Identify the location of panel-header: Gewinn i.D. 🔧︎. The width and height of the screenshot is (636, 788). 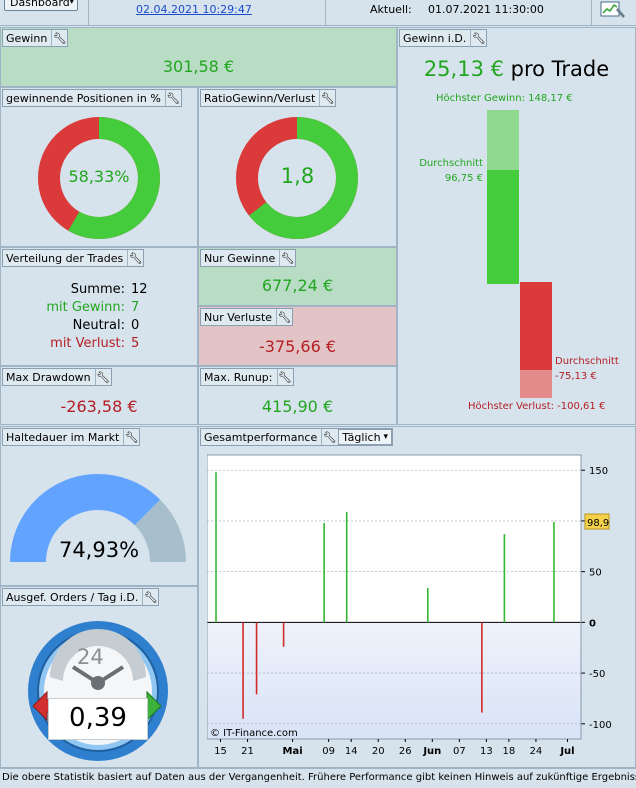
(443, 38).